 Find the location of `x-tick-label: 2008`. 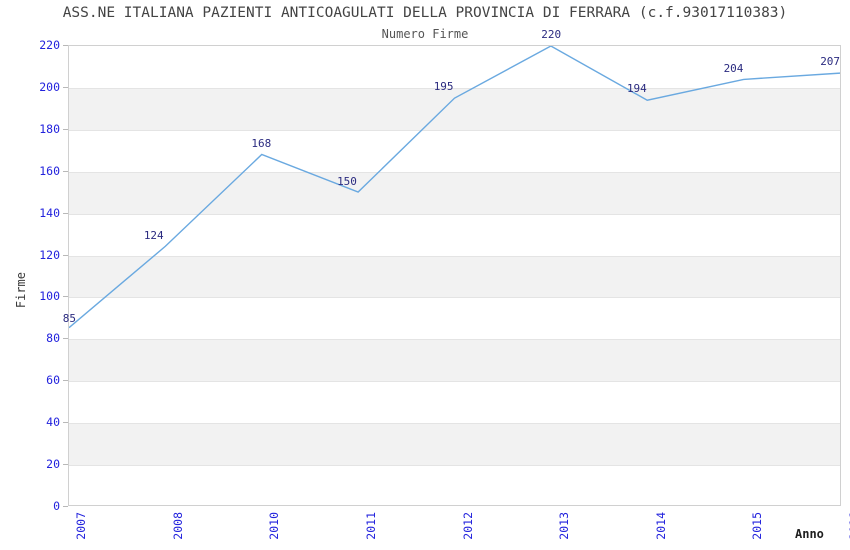

x-tick-label: 2008 is located at coordinates (177, 526).